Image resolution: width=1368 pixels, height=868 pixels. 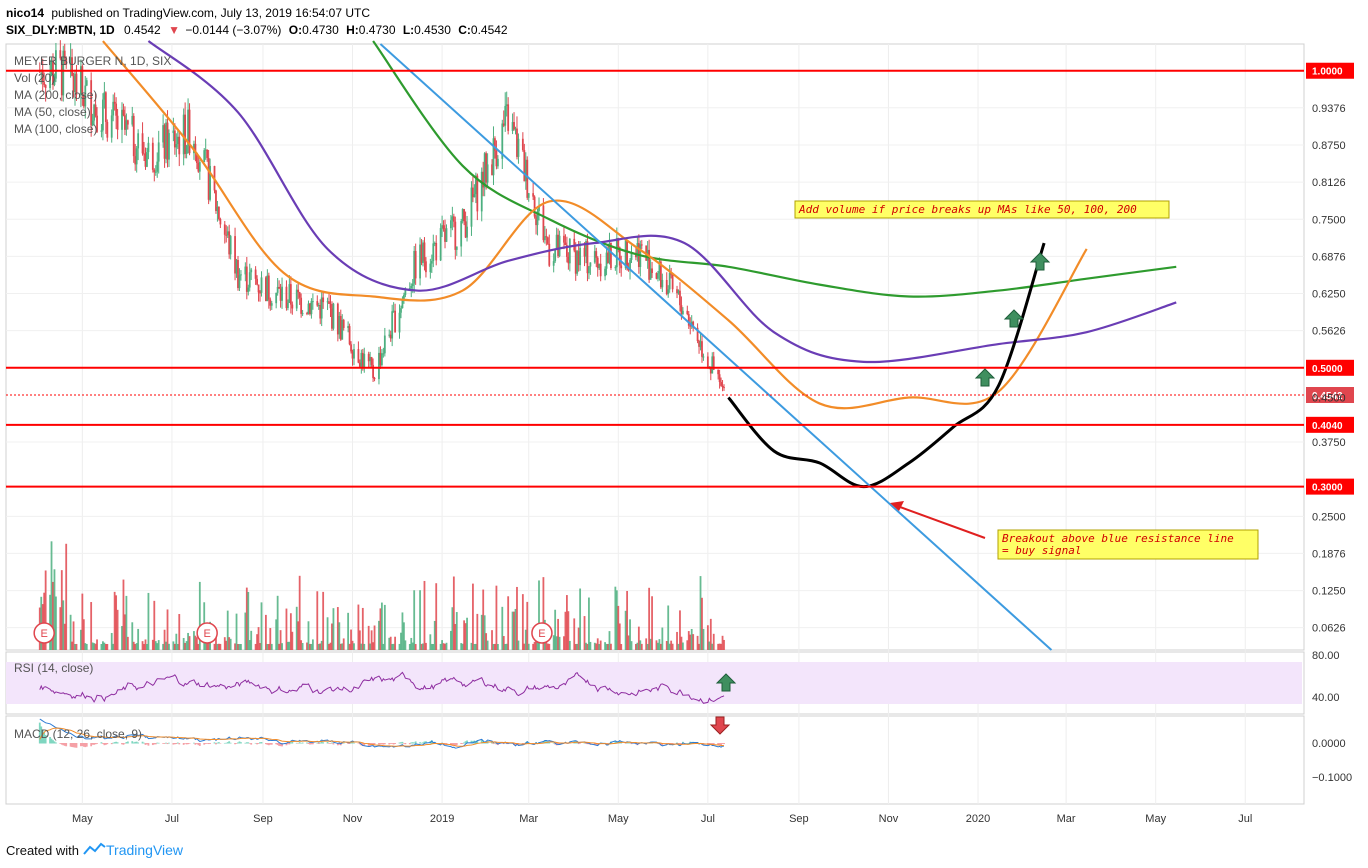 I want to click on note-breakout-line1: Breakout above blue resistance line, so click(x=1118, y=538).